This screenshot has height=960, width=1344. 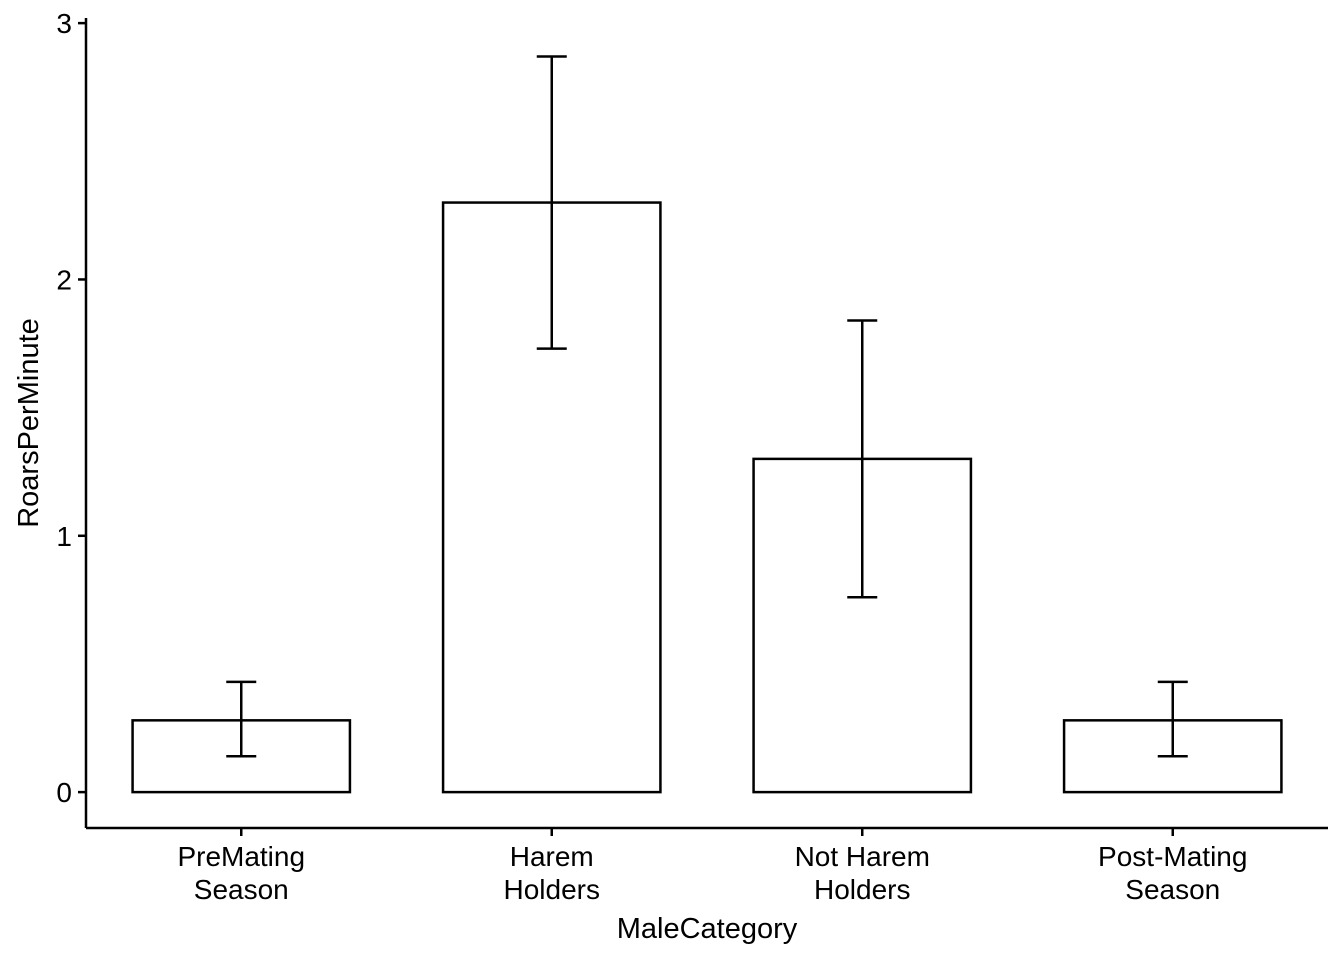 What do you see at coordinates (862, 856) in the screenshot?
I see `x-tick-label: Not Harem` at bounding box center [862, 856].